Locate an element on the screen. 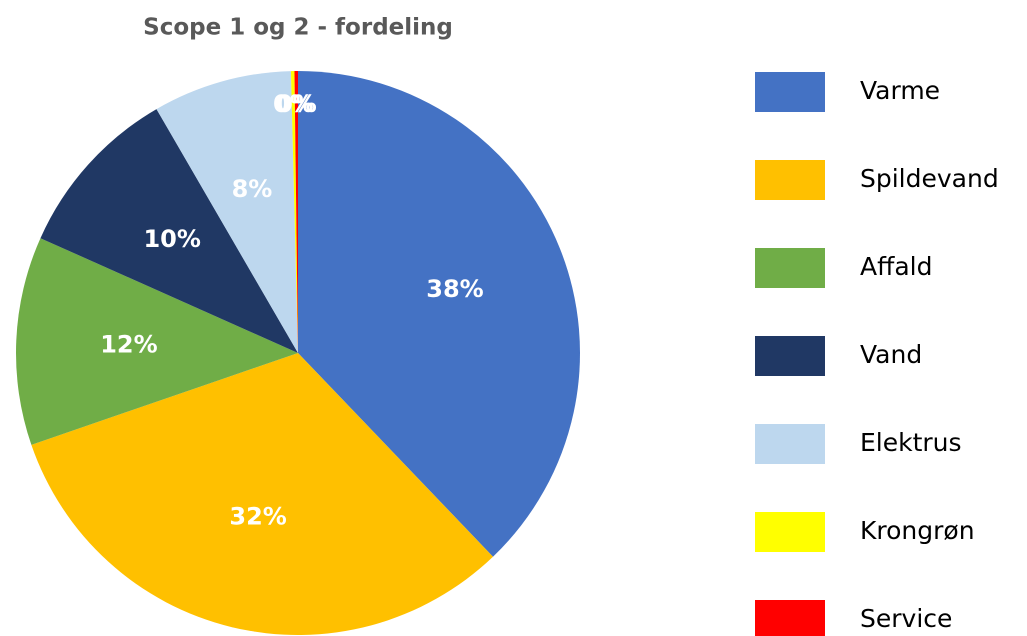 The width and height of the screenshot is (1027, 636). chart-title: Scope 1 og 2 - fordeling is located at coordinates (298, 28).